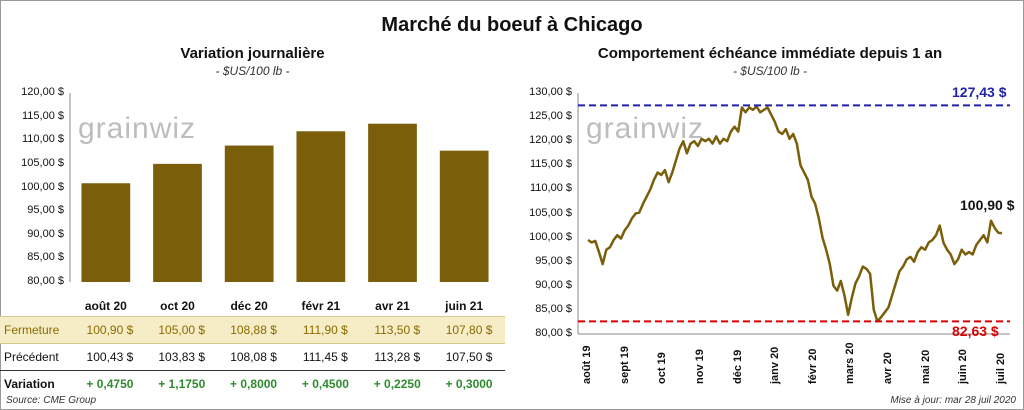  I want to click on x-tick-label: août 19, so click(587, 364).